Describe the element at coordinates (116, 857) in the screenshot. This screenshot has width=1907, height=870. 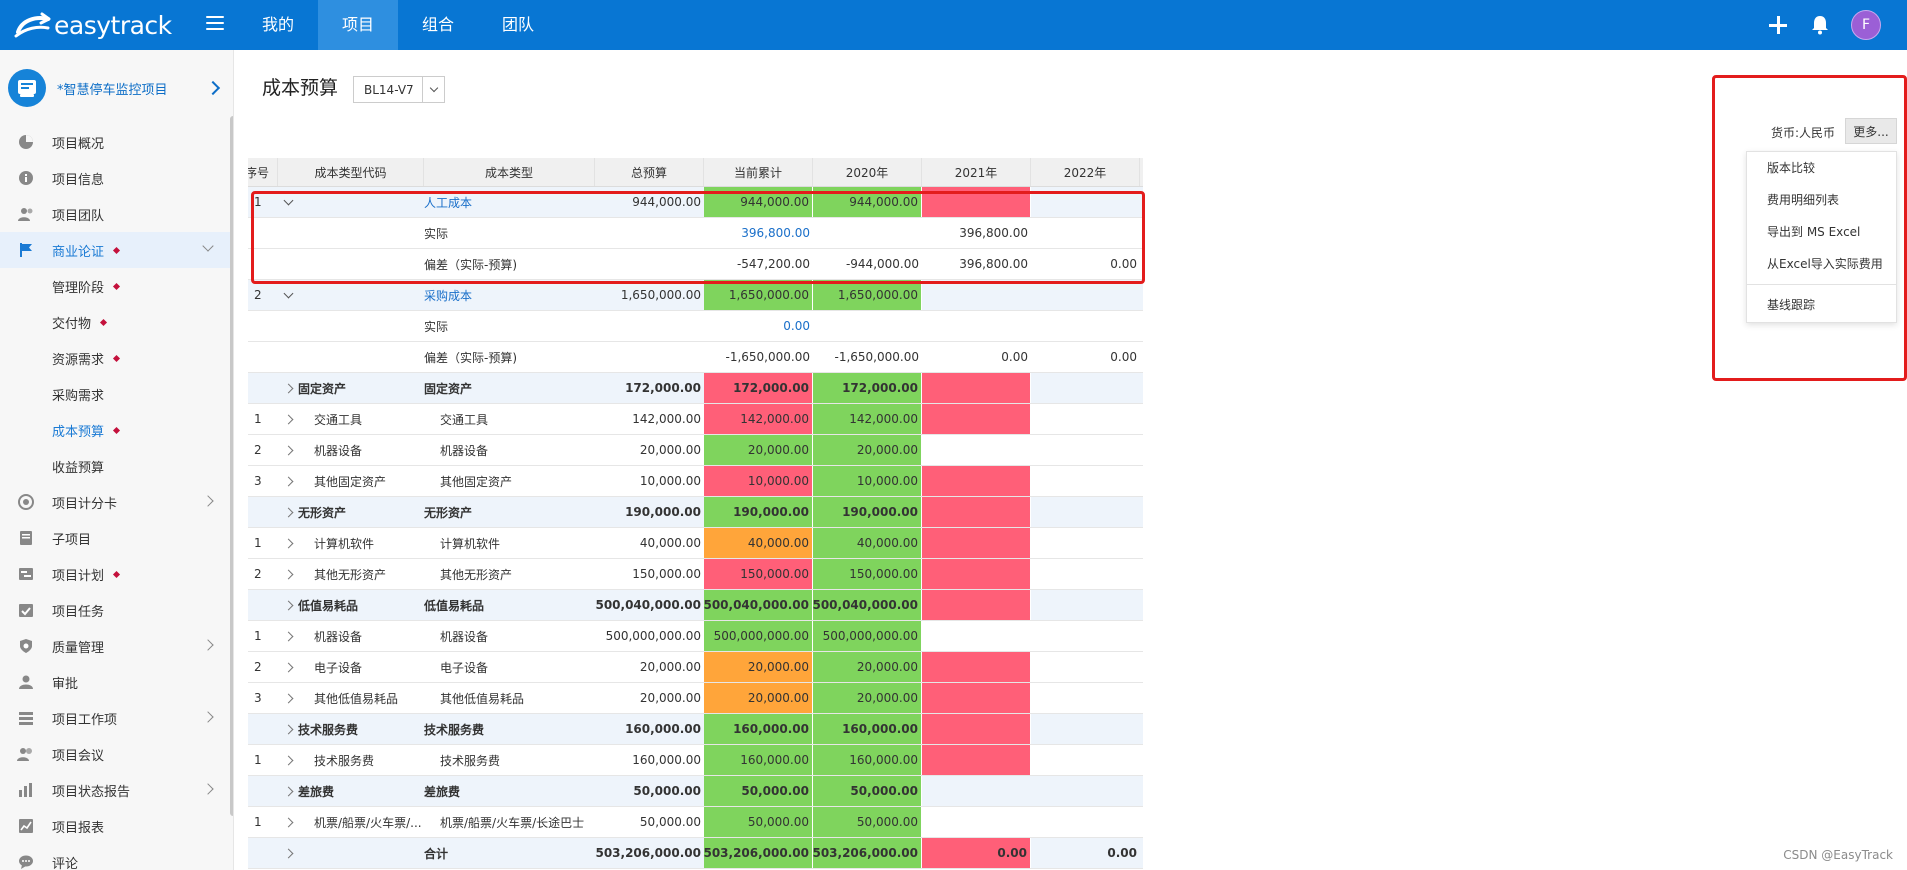
I see `sidebar-item-20: 评论` at that location.